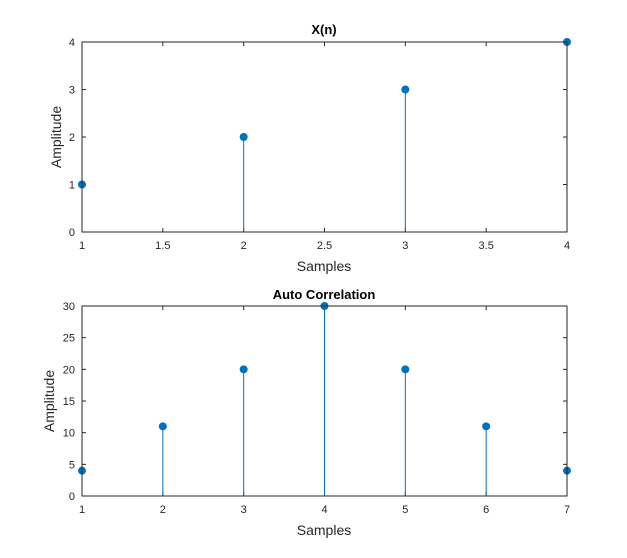  Describe the element at coordinates (69, 434) in the screenshot. I see `y-tick-label: 10` at that location.